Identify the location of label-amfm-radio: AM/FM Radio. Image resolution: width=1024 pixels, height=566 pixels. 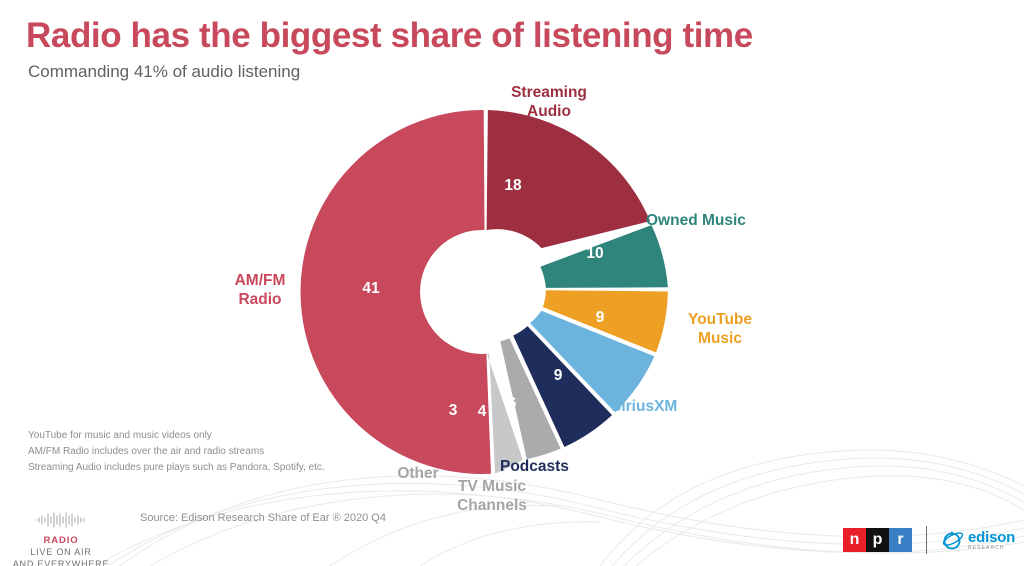
(260, 290).